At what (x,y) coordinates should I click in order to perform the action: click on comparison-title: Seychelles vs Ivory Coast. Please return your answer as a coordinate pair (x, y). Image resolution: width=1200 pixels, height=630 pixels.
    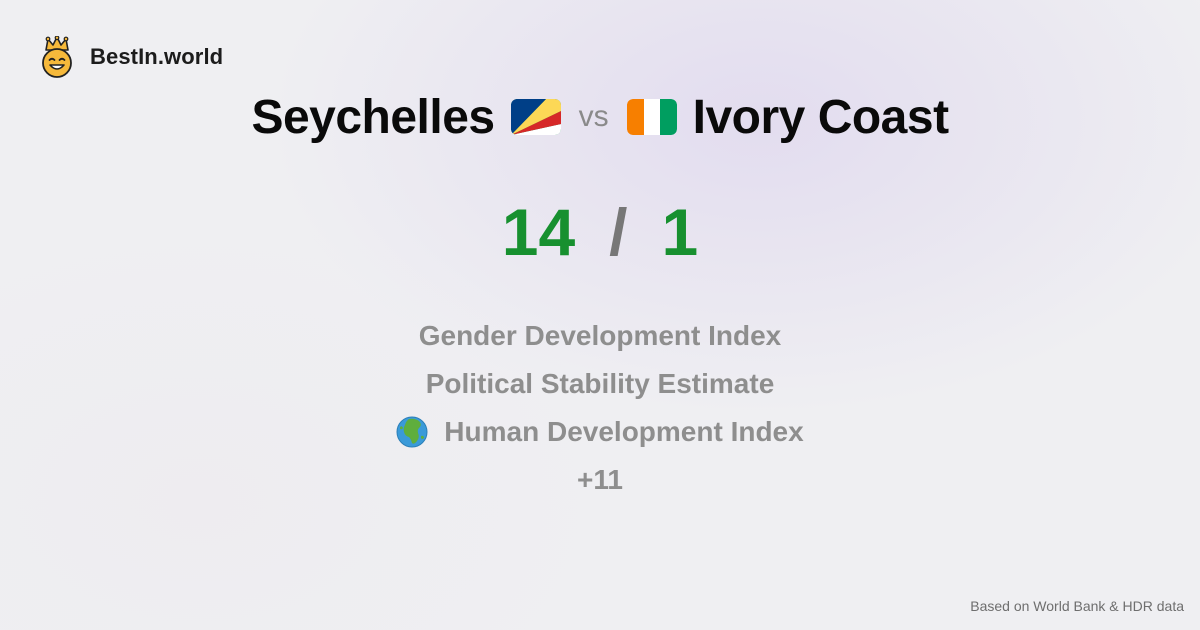
    Looking at the image, I should click on (600, 117).